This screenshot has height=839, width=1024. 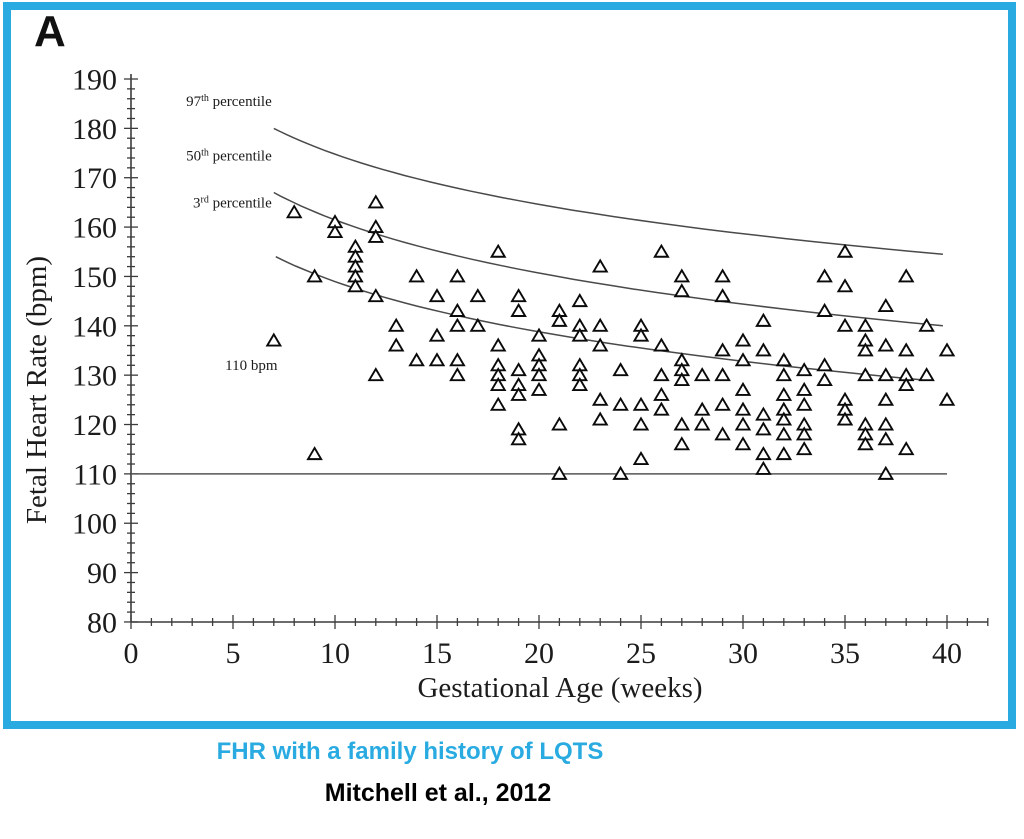 I want to click on x-tick-label: 15, so click(x=437, y=653).